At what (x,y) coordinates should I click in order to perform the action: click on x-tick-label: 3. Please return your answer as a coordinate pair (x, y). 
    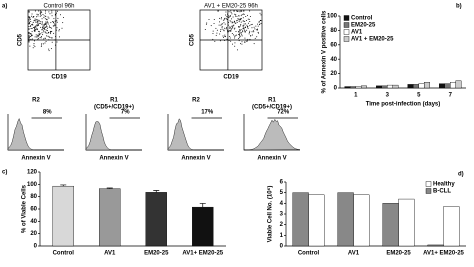
    Looking at the image, I should click on (388, 96).